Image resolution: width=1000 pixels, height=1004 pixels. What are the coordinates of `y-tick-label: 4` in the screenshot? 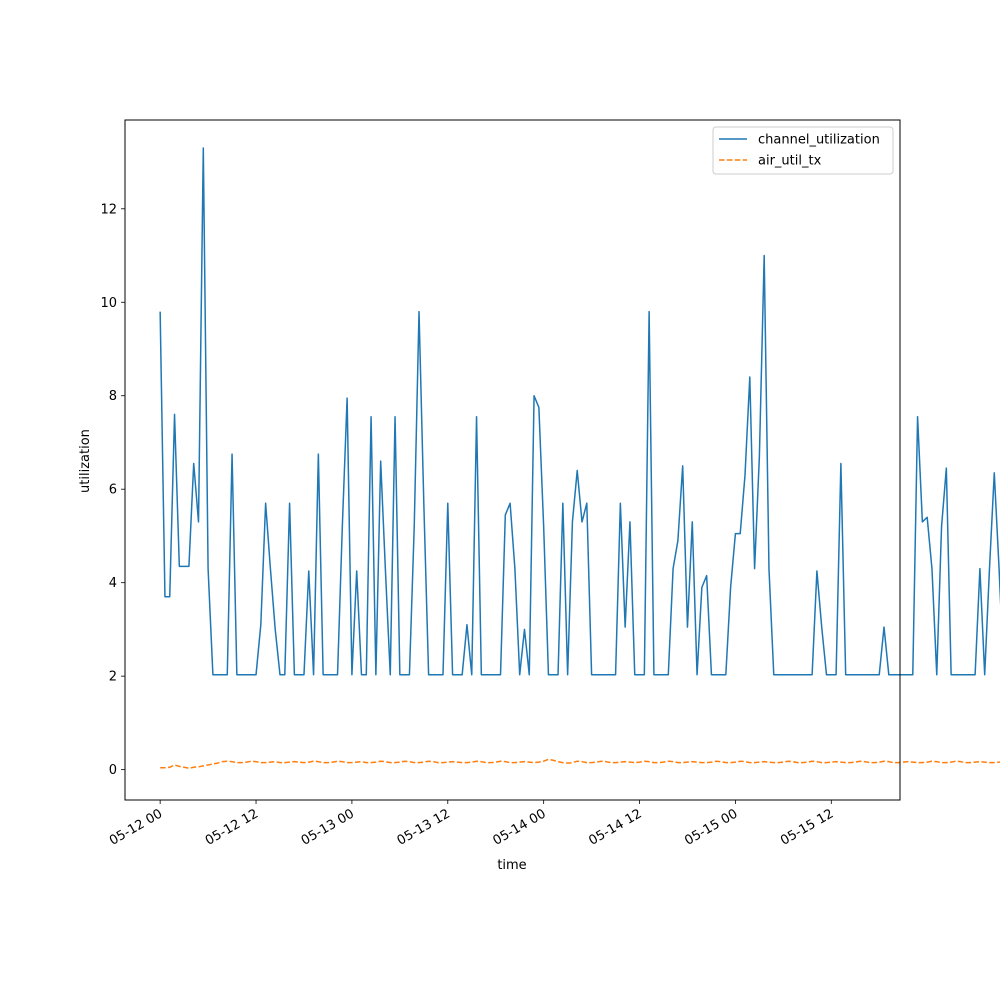 It's located at (113, 583).